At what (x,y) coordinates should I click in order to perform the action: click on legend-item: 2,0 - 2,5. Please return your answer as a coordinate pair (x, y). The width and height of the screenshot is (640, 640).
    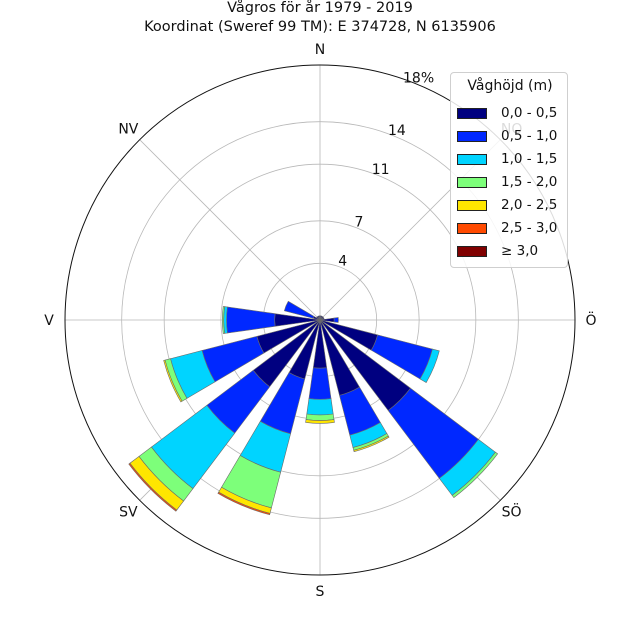
    Looking at the image, I should click on (507, 205).